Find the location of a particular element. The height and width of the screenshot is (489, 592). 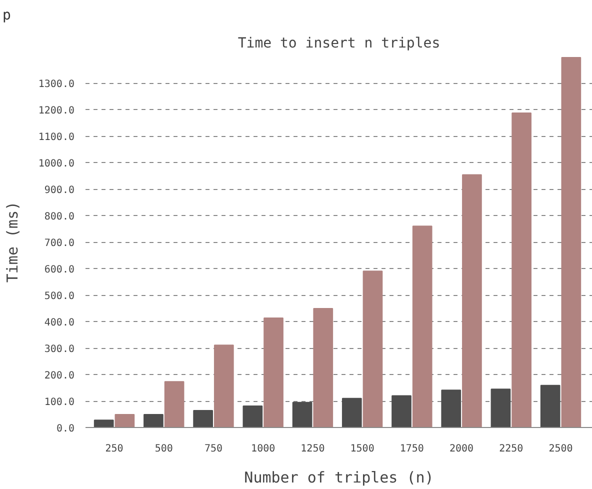

y-tick-label: 200.0 is located at coordinates (59, 376).